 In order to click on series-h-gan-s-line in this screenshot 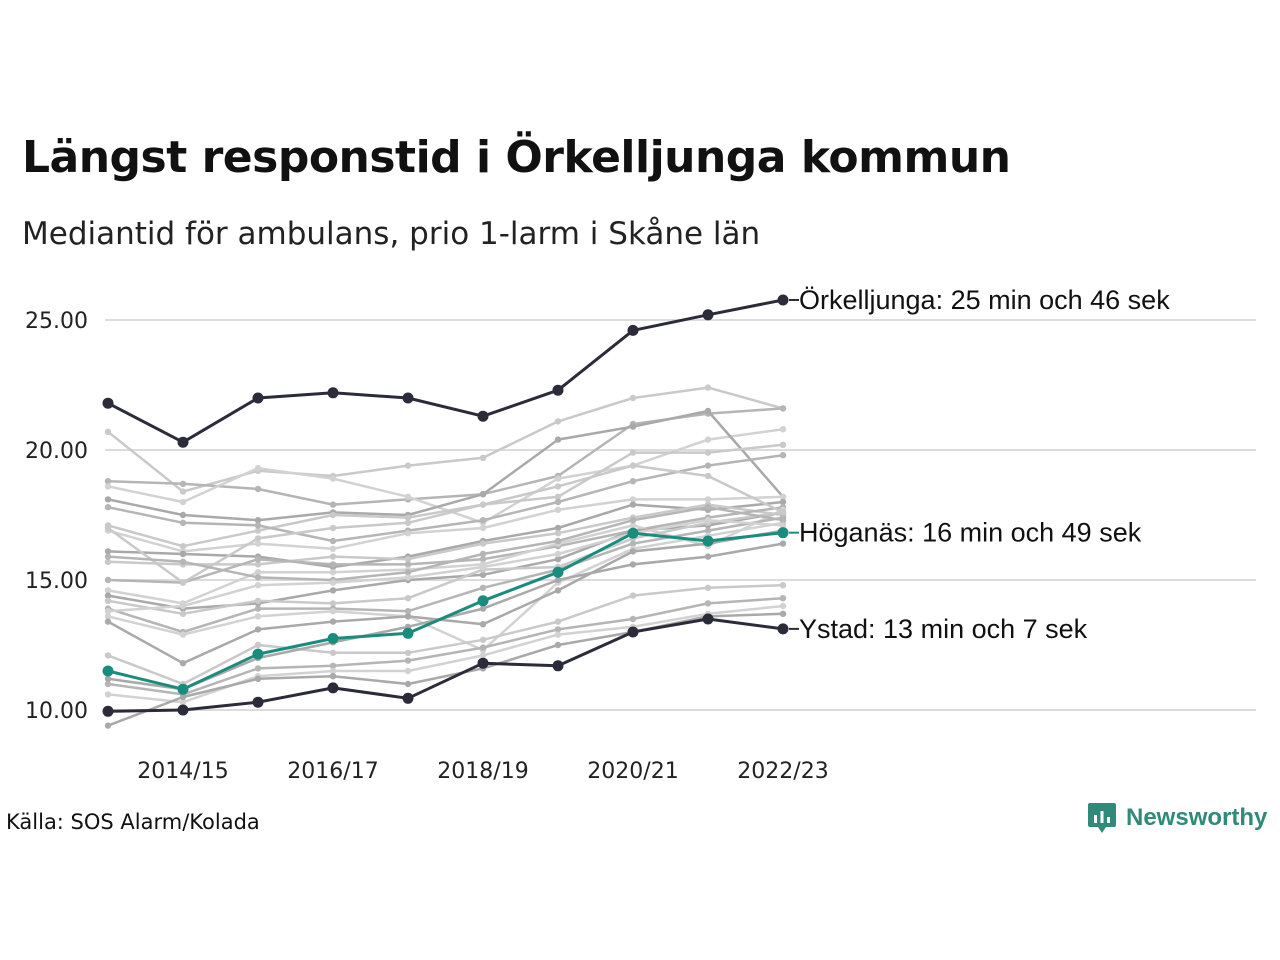, I will do `click(445, 611)`.